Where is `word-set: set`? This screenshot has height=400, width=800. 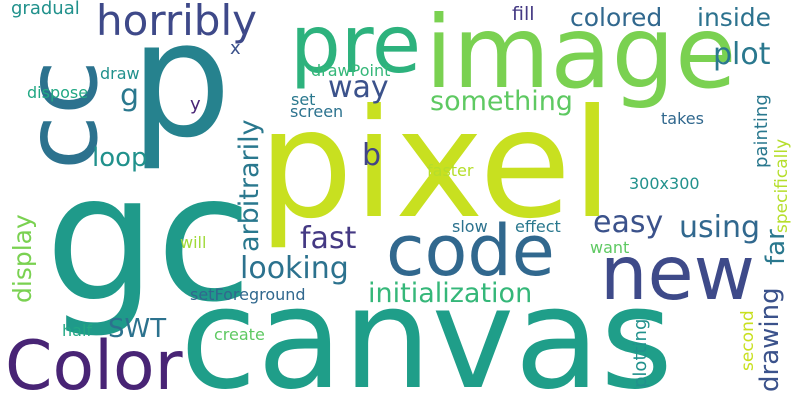
word-set: set is located at coordinates (303, 99).